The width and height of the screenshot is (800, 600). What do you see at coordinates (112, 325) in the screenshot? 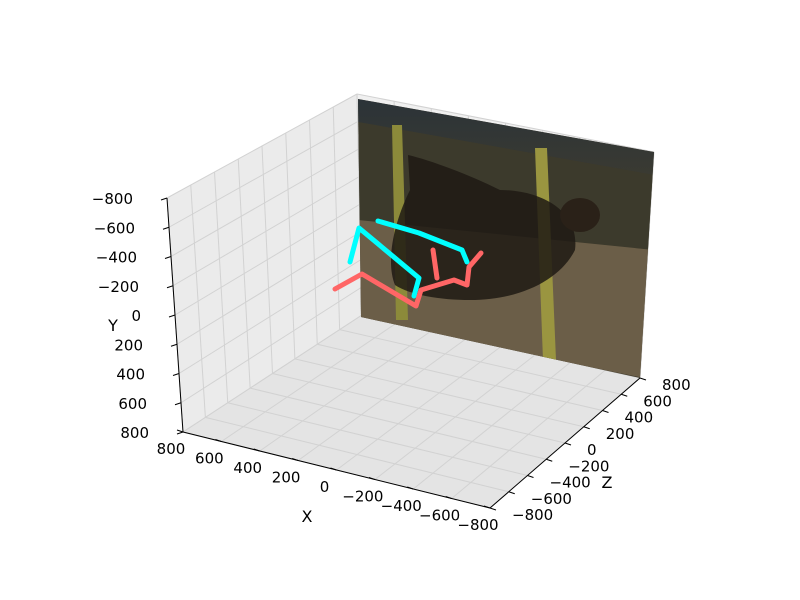
I see `y-axis-label: Y` at bounding box center [112, 325].